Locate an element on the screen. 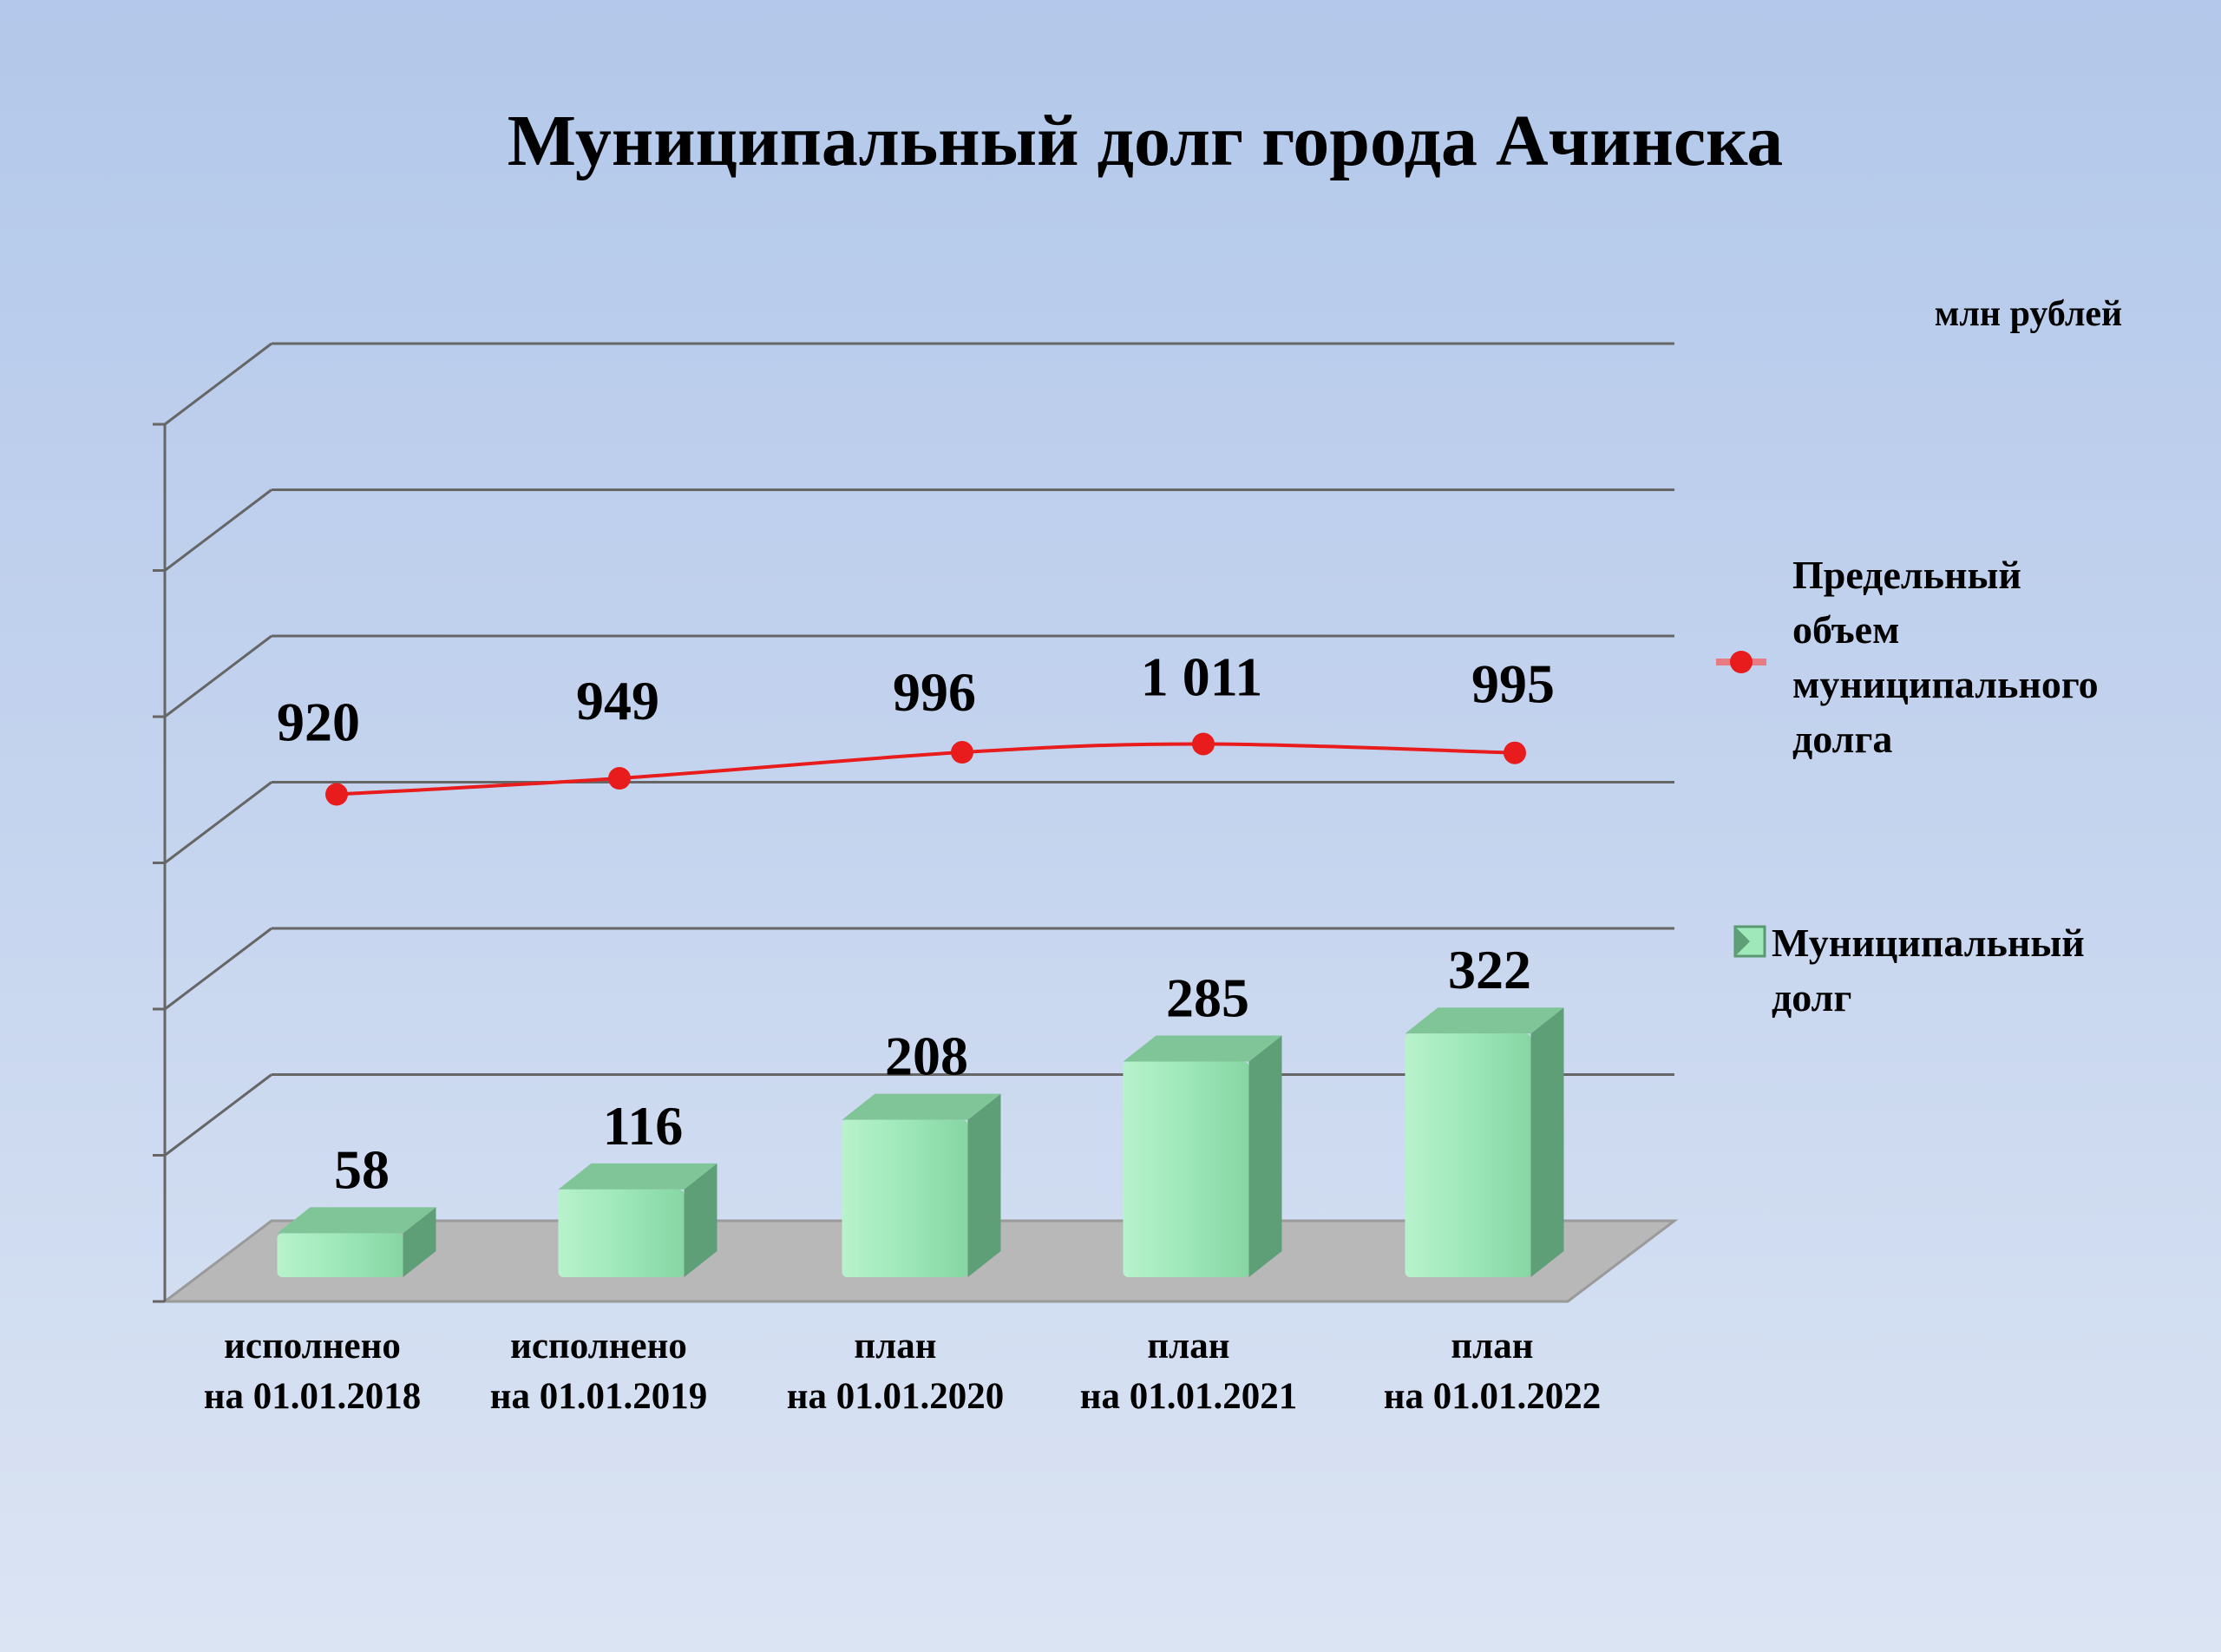  legend-label-debt: Муниципальный долг is located at coordinates (1933, 970).